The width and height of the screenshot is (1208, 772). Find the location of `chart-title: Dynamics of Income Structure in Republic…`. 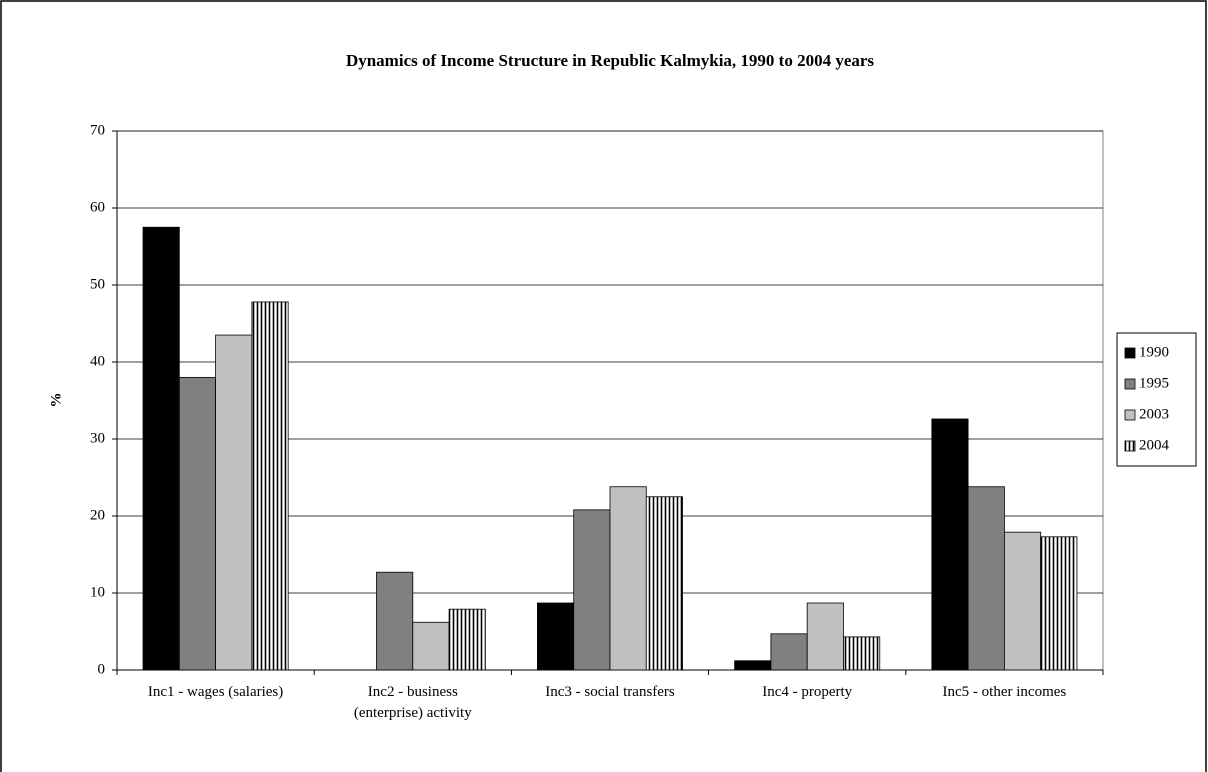

chart-title: Dynamics of Income Structure in Republic… is located at coordinates (610, 60).